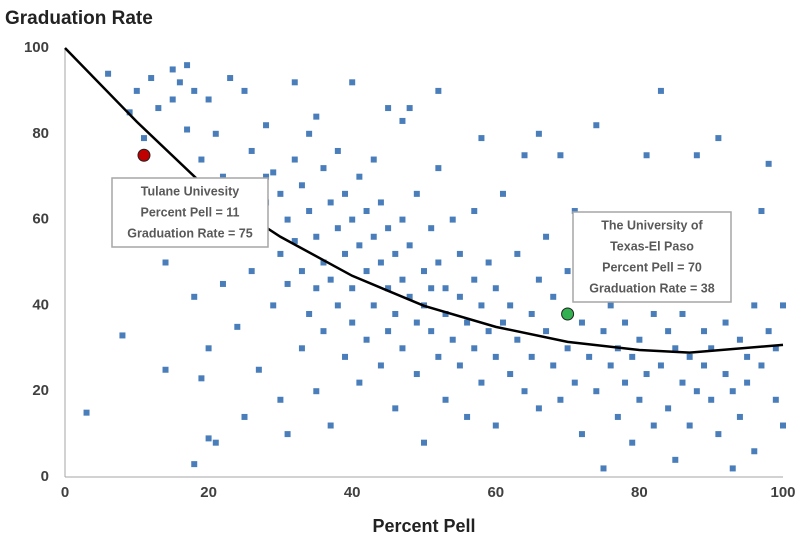 The width and height of the screenshot is (799, 540). Describe the element at coordinates (40, 304) in the screenshot. I see `y-tick-label: 40` at that location.